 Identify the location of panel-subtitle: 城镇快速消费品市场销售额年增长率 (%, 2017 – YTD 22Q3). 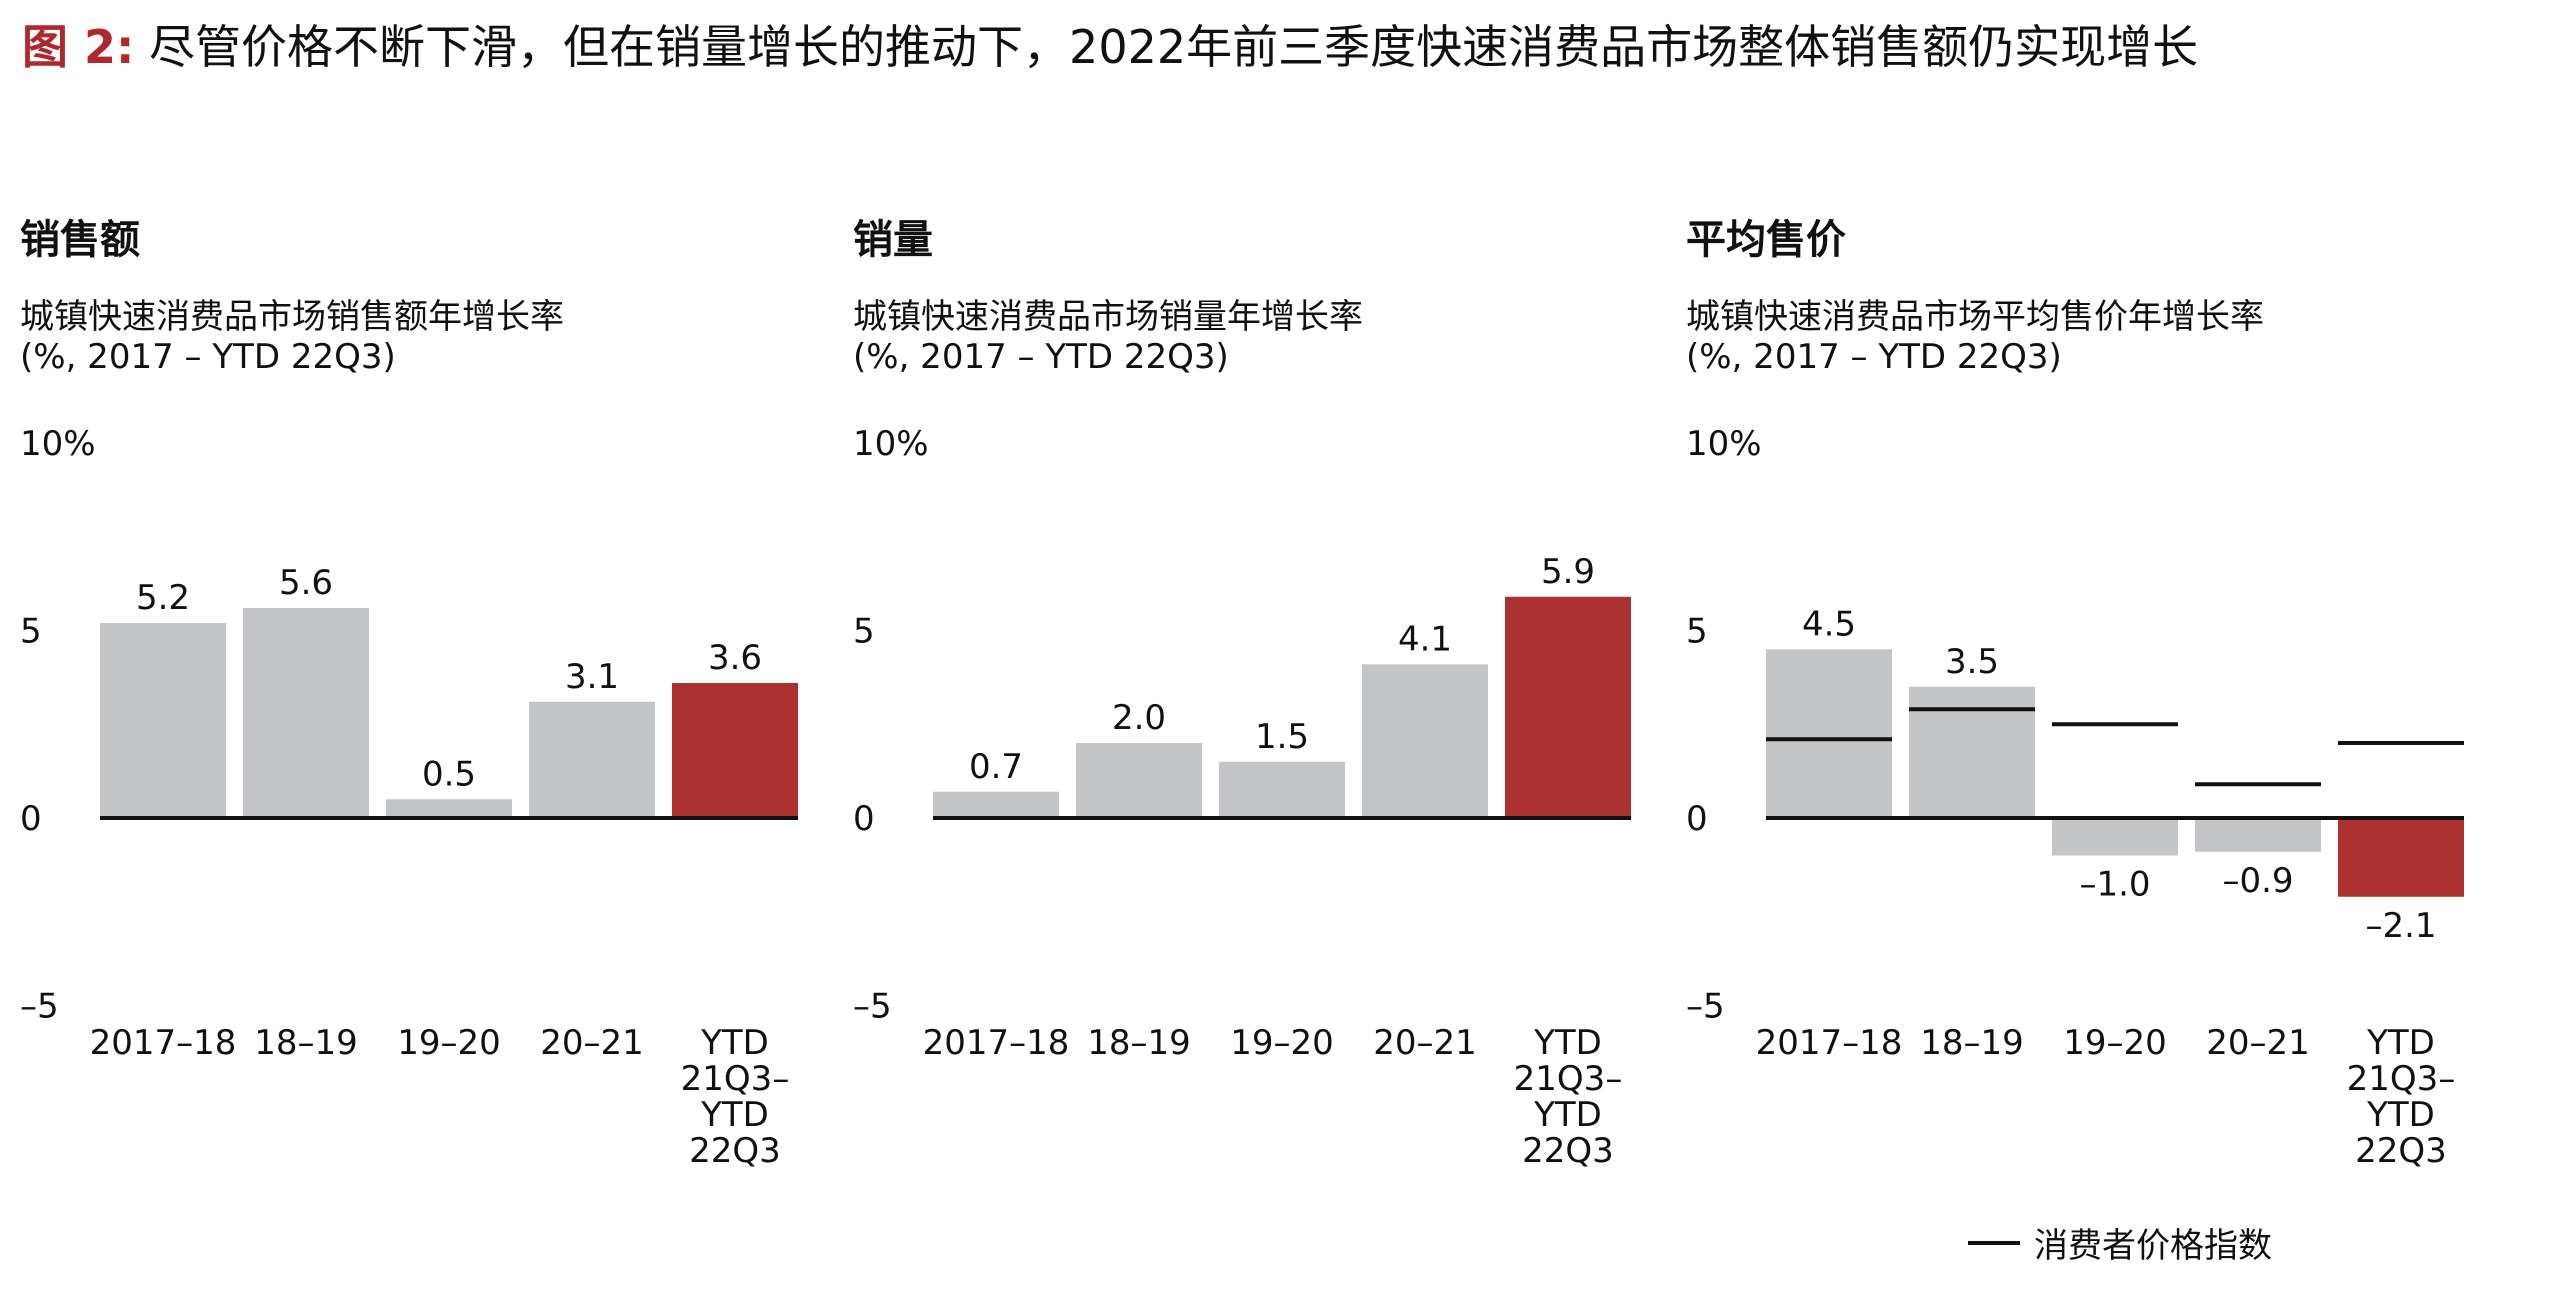
(292, 337).